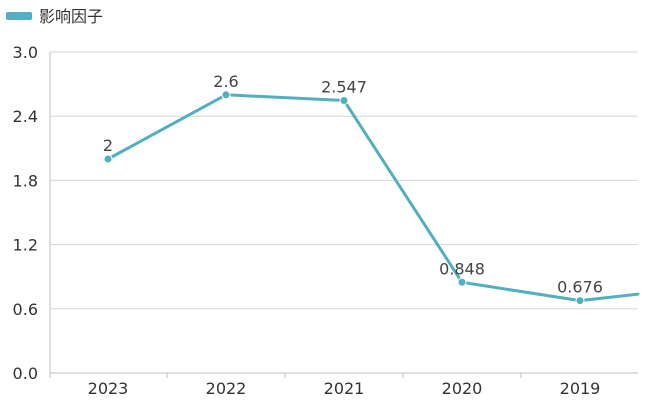  What do you see at coordinates (226, 388) in the screenshot?
I see `x-tick-label: 2022` at bounding box center [226, 388].